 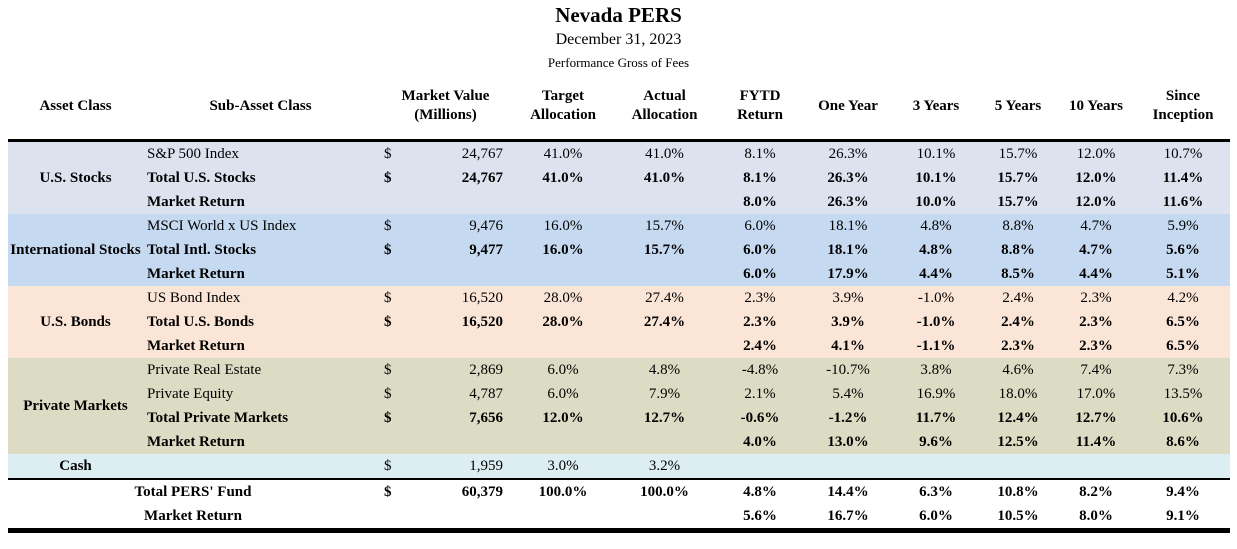 What do you see at coordinates (1018, 274) in the screenshot?
I see `five-years-cell: 8.5%` at bounding box center [1018, 274].